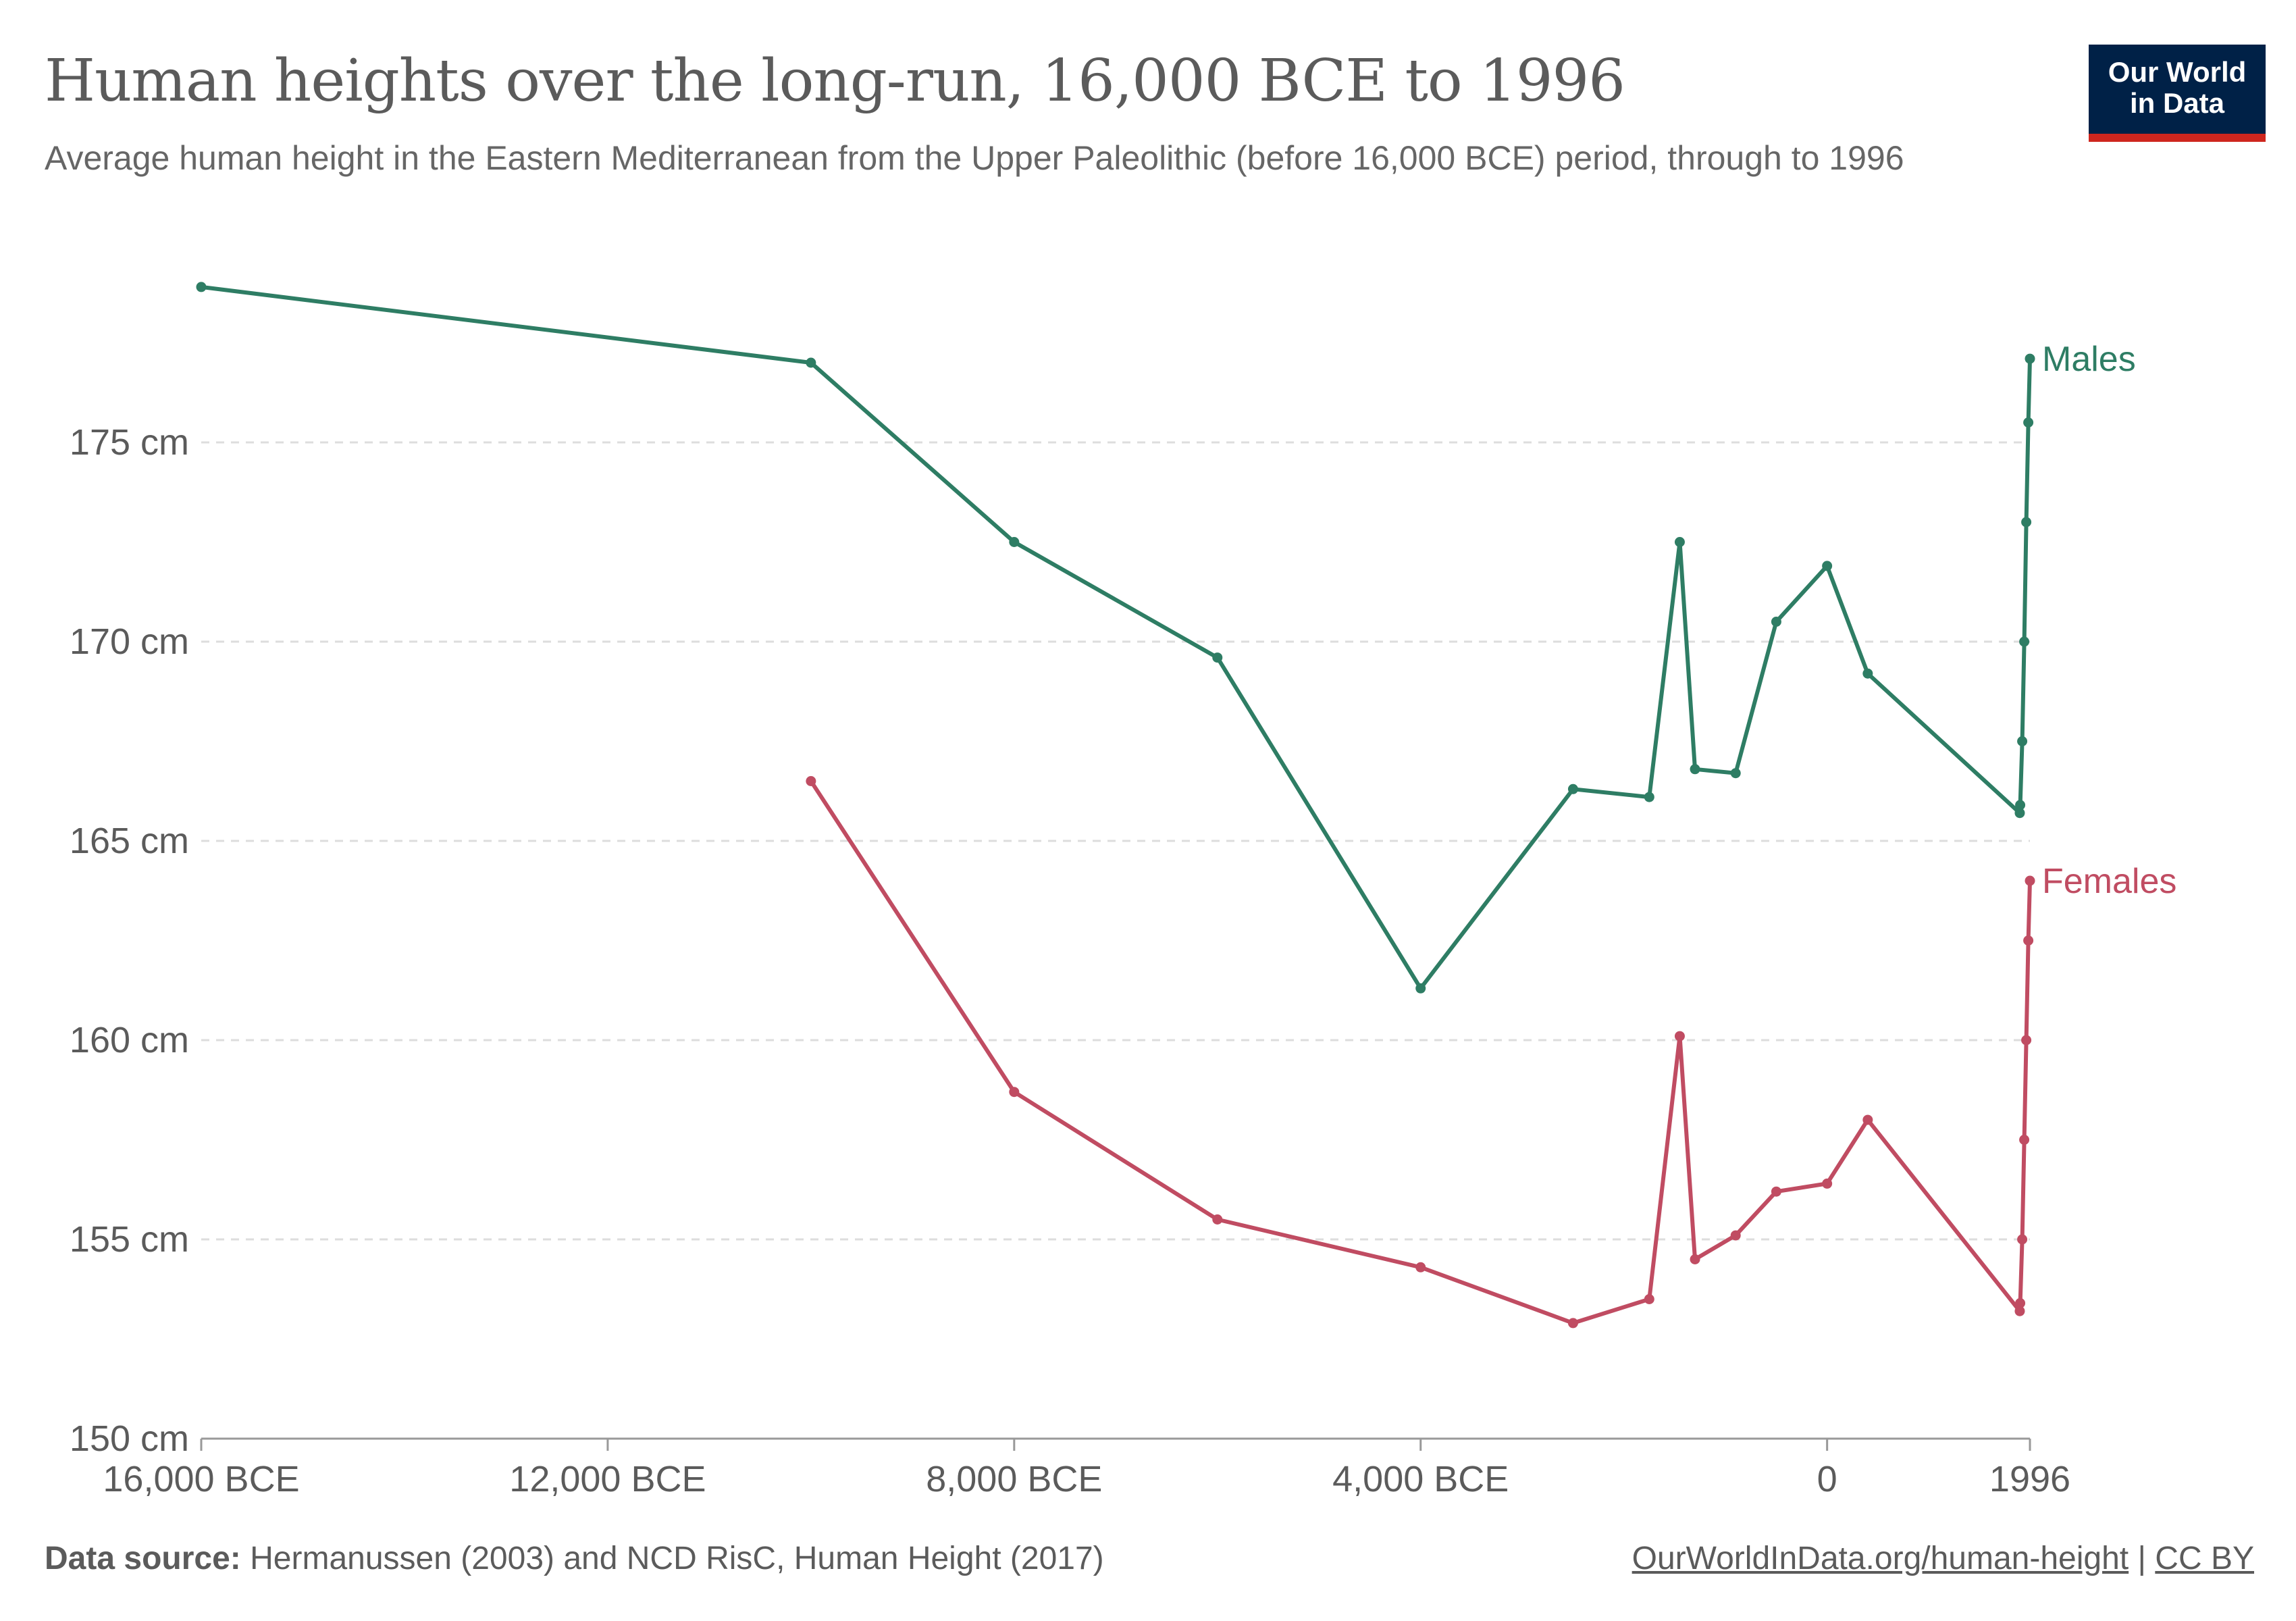 Image resolution: width=2296 pixels, height=1621 pixels. I want to click on footer-links: OurWorldInData.org/human-height | CC BY, so click(1943, 1558).